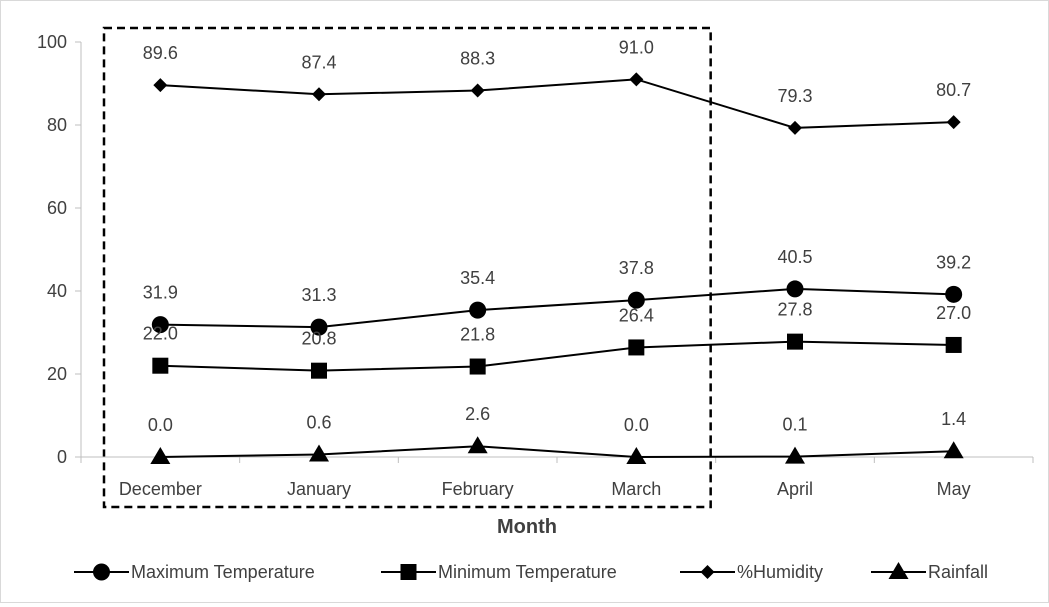  I want to click on data-label: 31.9, so click(160, 293).